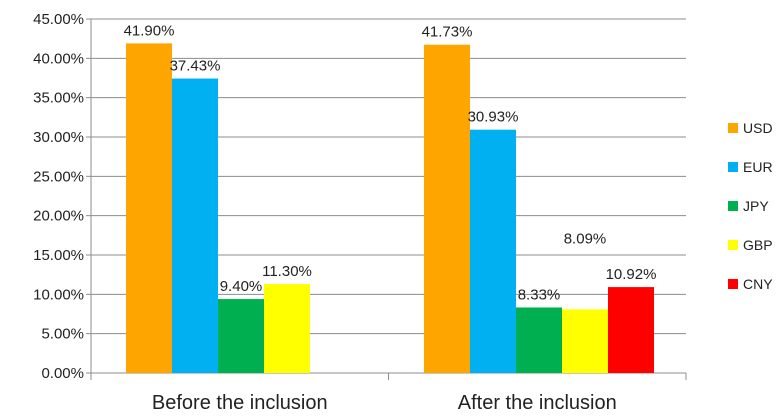 The height and width of the screenshot is (417, 784). I want to click on data-label: 9.40%, so click(241, 286).